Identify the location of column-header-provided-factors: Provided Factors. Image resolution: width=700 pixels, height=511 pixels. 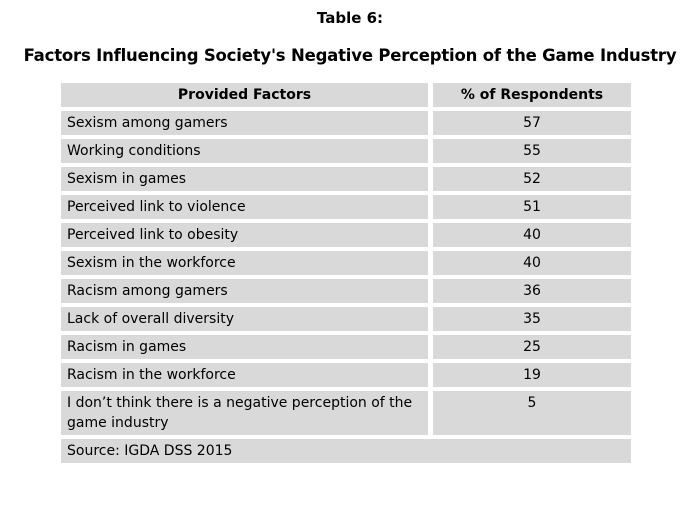
(244, 95).